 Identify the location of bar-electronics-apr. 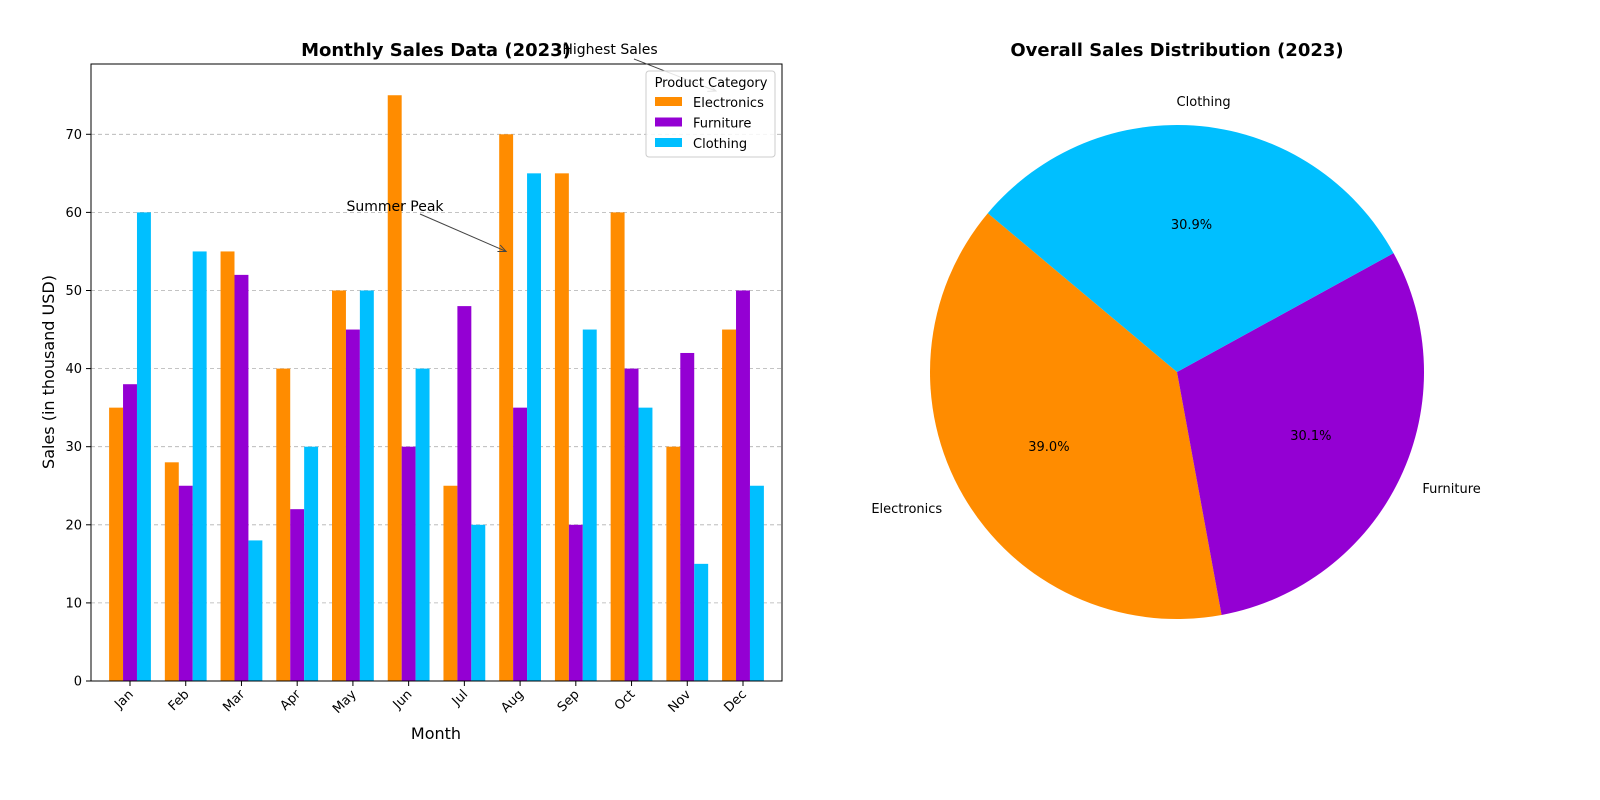
(283, 524).